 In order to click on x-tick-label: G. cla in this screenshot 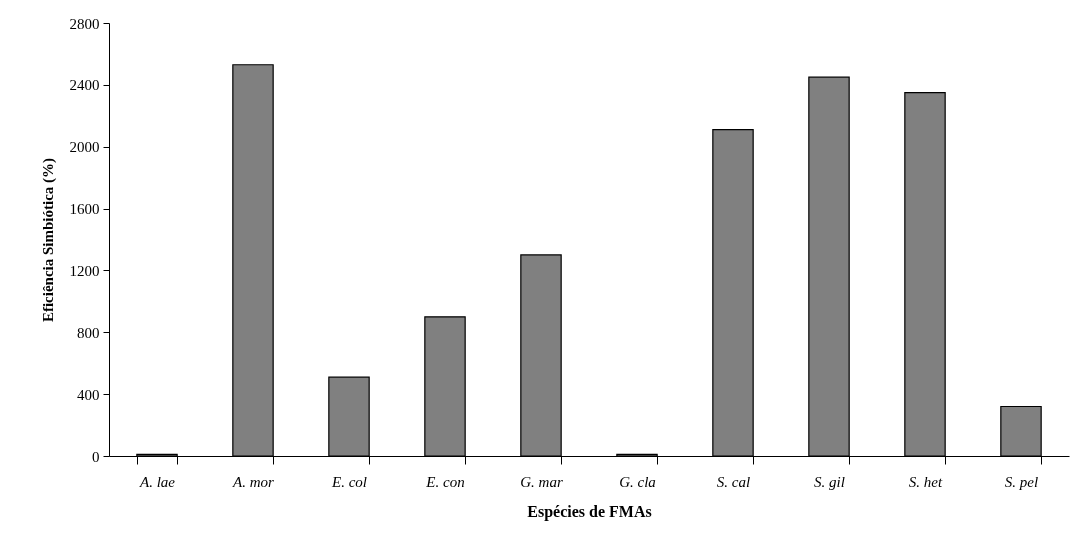, I will do `click(637, 481)`.